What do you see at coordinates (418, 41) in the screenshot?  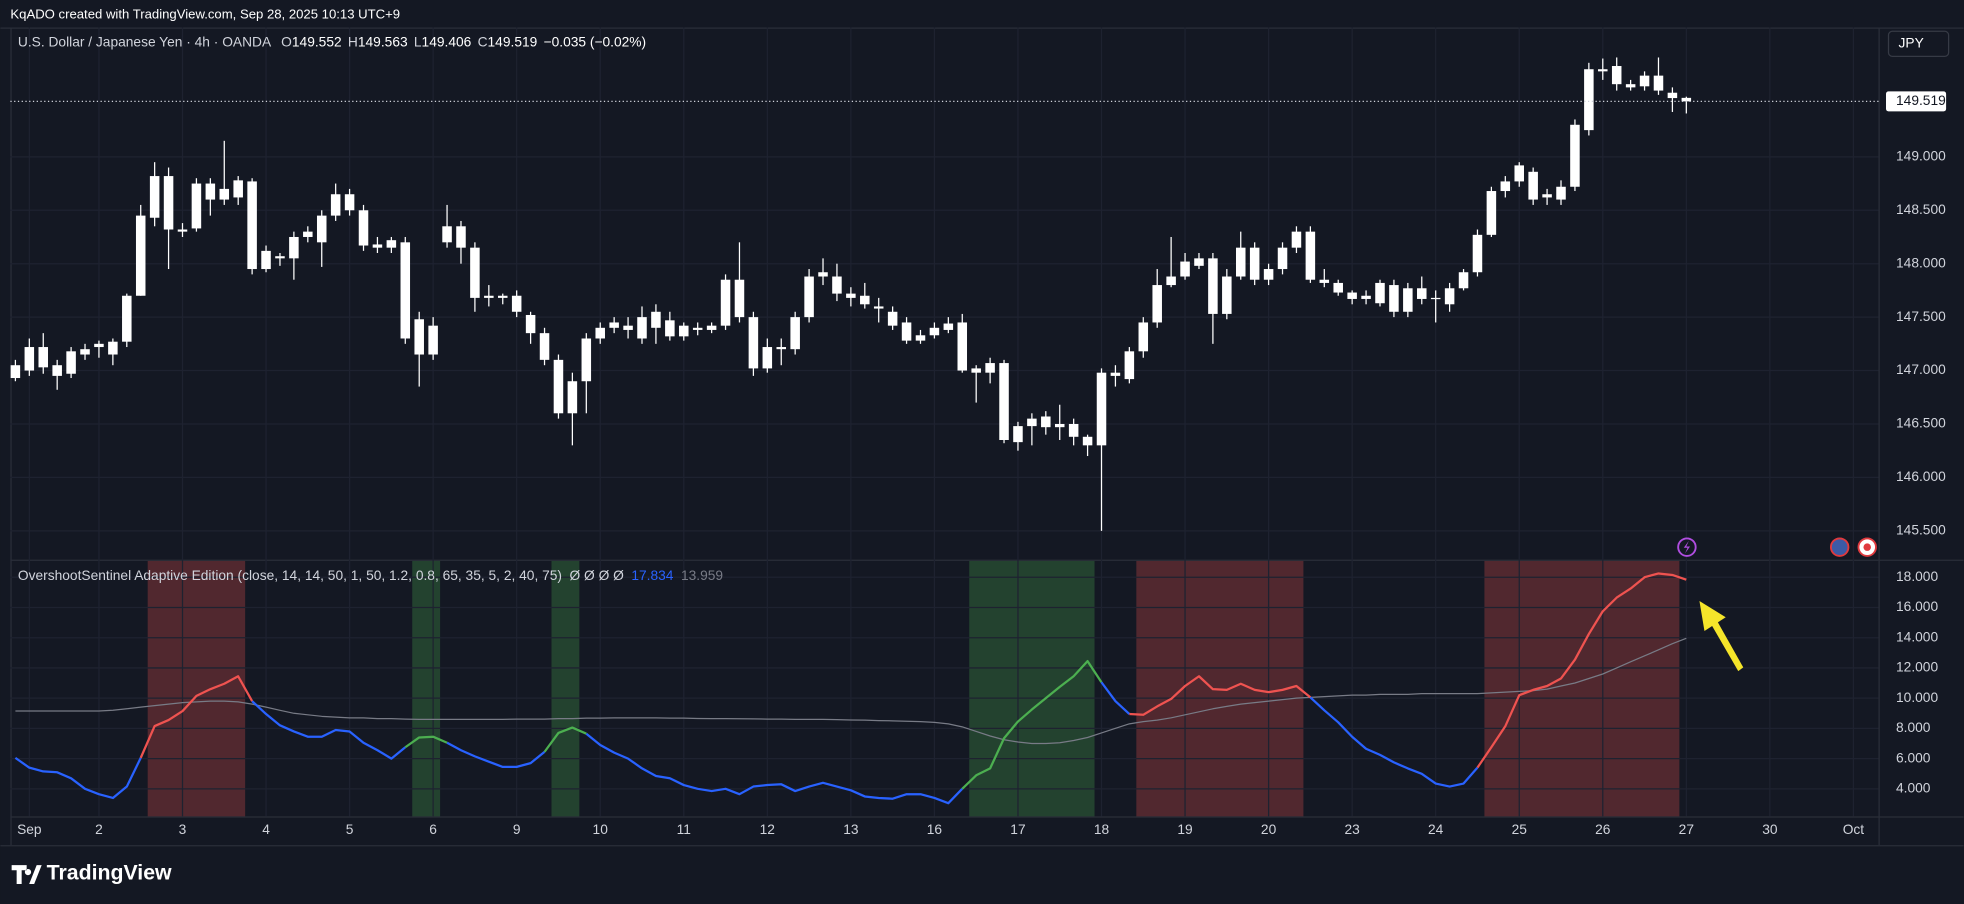 I see `ohlc-label: L` at bounding box center [418, 41].